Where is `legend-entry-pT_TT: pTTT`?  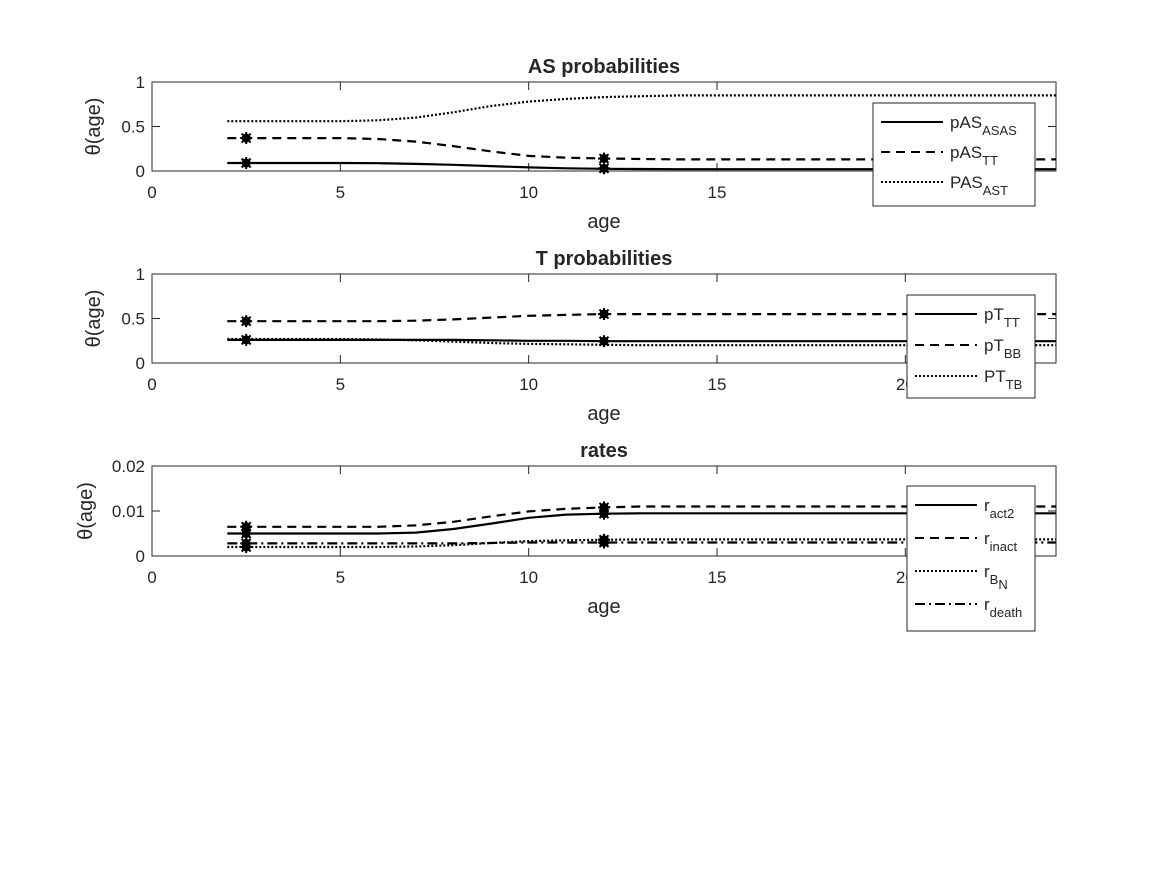
legend-entry-pT_TT: pTTT is located at coordinates (1002, 317).